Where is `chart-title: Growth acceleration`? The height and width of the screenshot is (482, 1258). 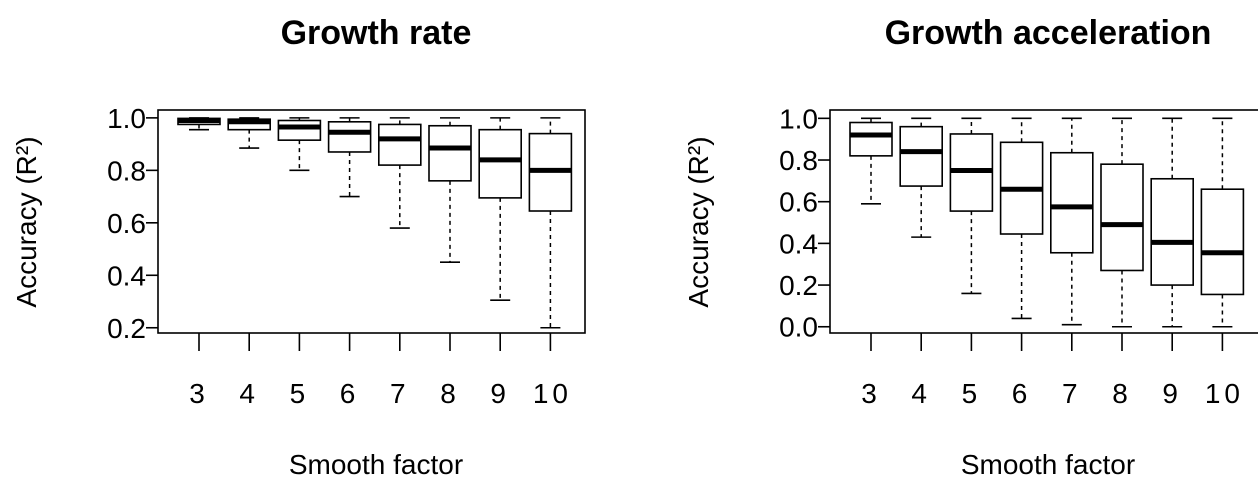 chart-title: Growth acceleration is located at coordinates (1048, 33).